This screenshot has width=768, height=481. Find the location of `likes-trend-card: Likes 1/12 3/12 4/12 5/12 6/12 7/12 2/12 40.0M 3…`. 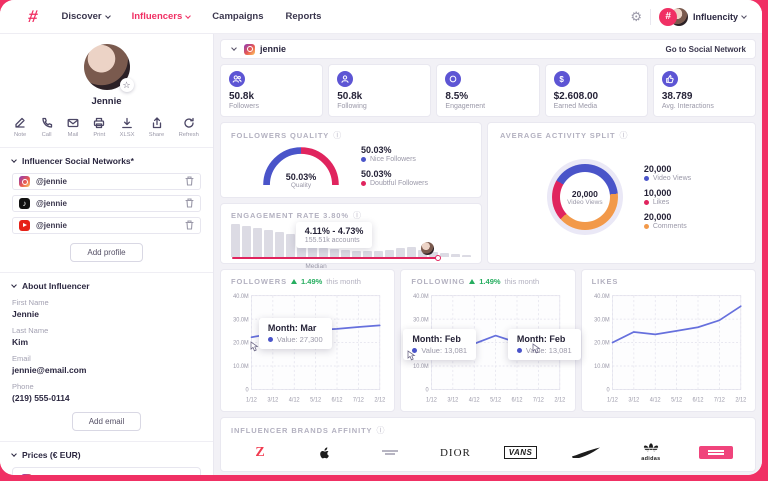

likes-trend-card: Likes 1/12 3/12 4/12 5/12 6/12 7/12 2/12 40.0M 3… is located at coordinates (668, 340).